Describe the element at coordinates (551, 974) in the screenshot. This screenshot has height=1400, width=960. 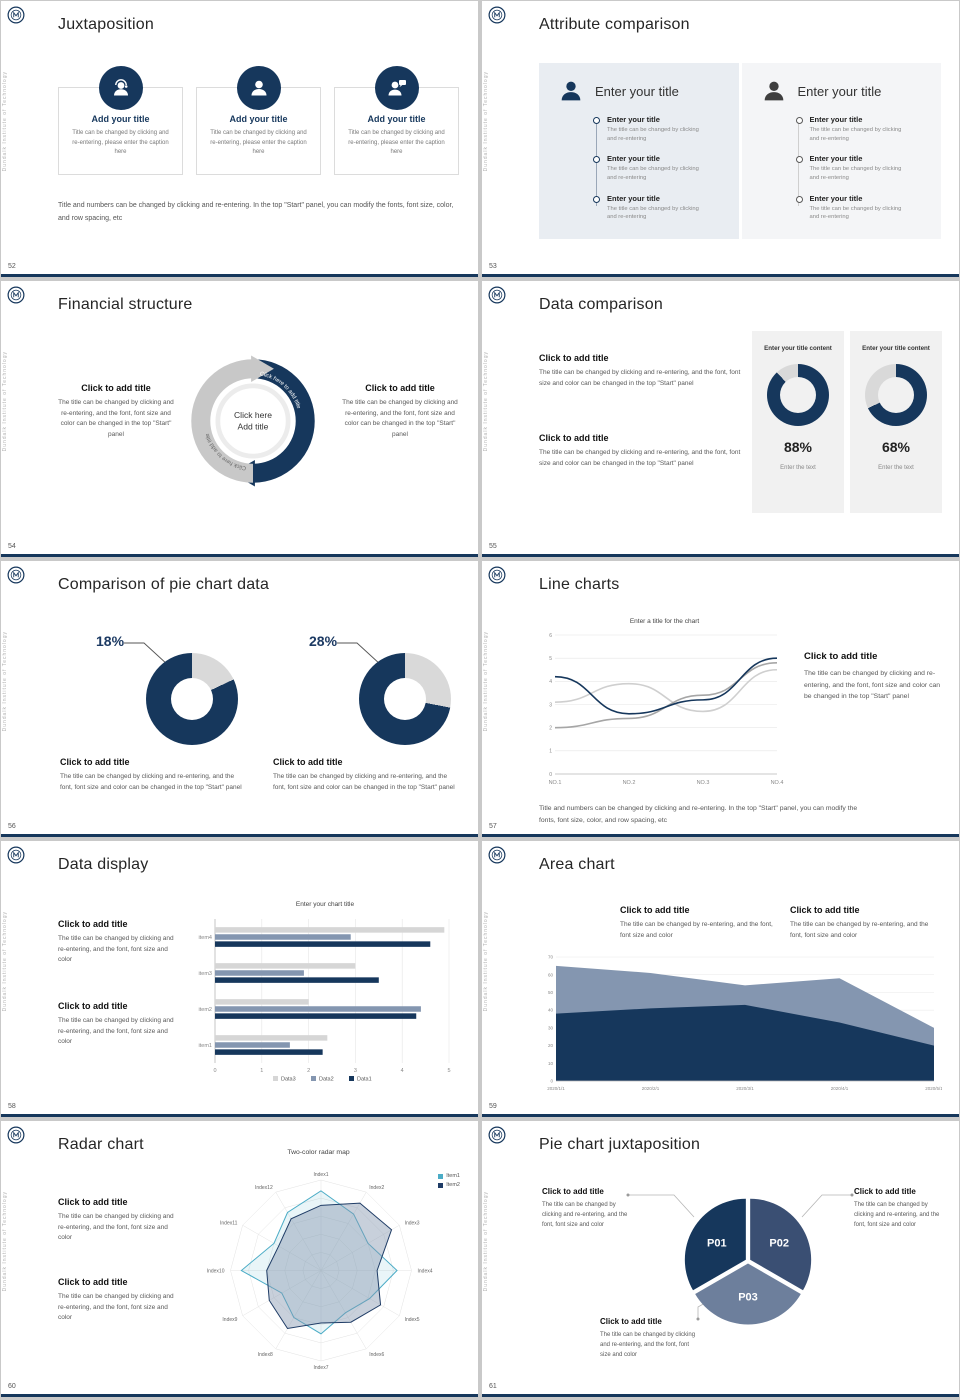
I see `svg-text: 60` at that location.